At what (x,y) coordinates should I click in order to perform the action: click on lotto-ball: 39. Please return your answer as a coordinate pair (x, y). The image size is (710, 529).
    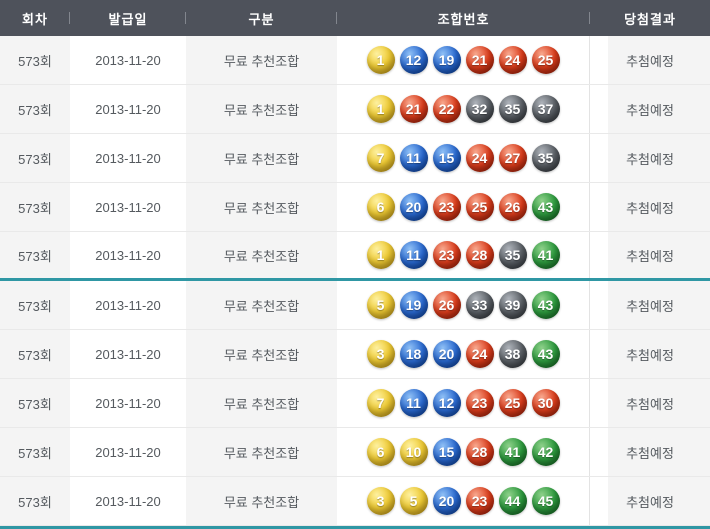
    Looking at the image, I should click on (512, 305).